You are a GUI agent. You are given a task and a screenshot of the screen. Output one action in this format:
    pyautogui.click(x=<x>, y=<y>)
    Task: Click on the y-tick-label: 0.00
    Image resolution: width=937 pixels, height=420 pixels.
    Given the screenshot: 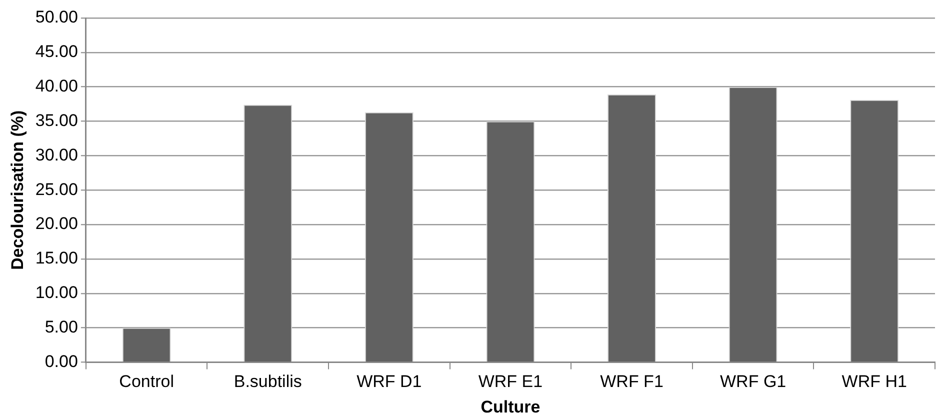 What is the action you would take?
    pyautogui.click(x=61, y=361)
    